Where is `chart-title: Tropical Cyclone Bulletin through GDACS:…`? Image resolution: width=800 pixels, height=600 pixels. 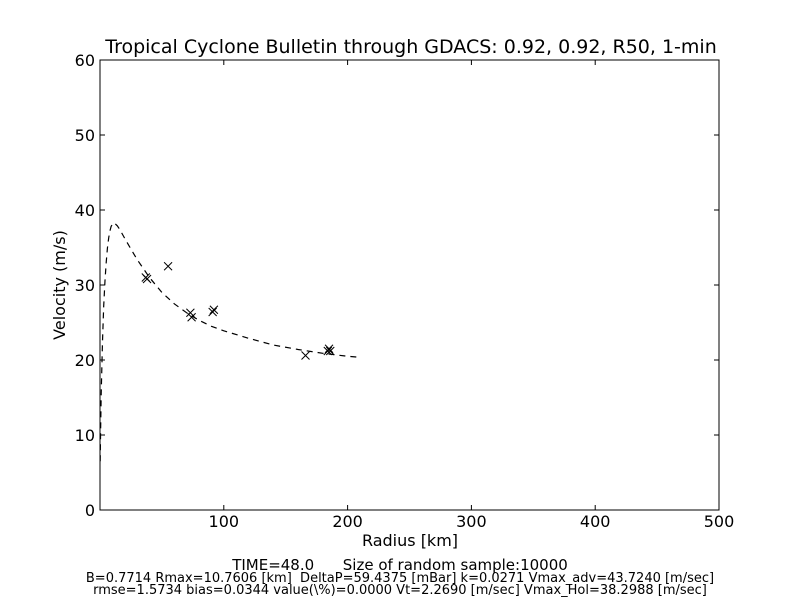 chart-title: Tropical Cyclone Bulletin through GDACS:… is located at coordinates (410, 47).